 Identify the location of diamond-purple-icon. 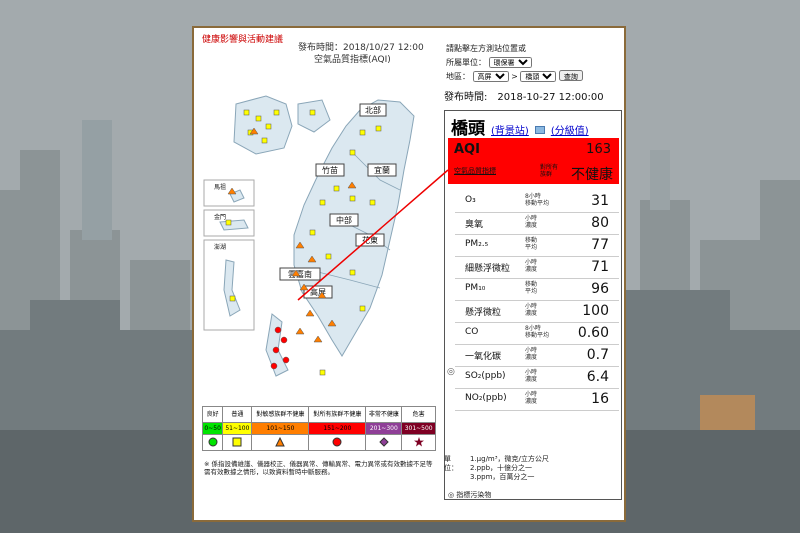
(384, 441).